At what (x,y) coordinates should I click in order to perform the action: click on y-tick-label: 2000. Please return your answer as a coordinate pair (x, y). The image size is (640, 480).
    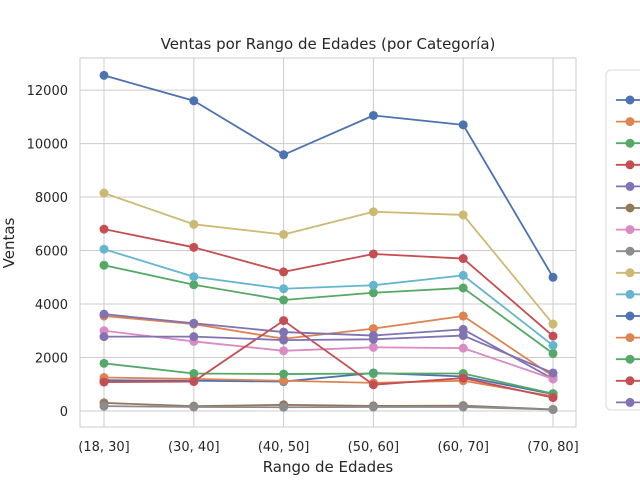
    Looking at the image, I should click on (51, 358).